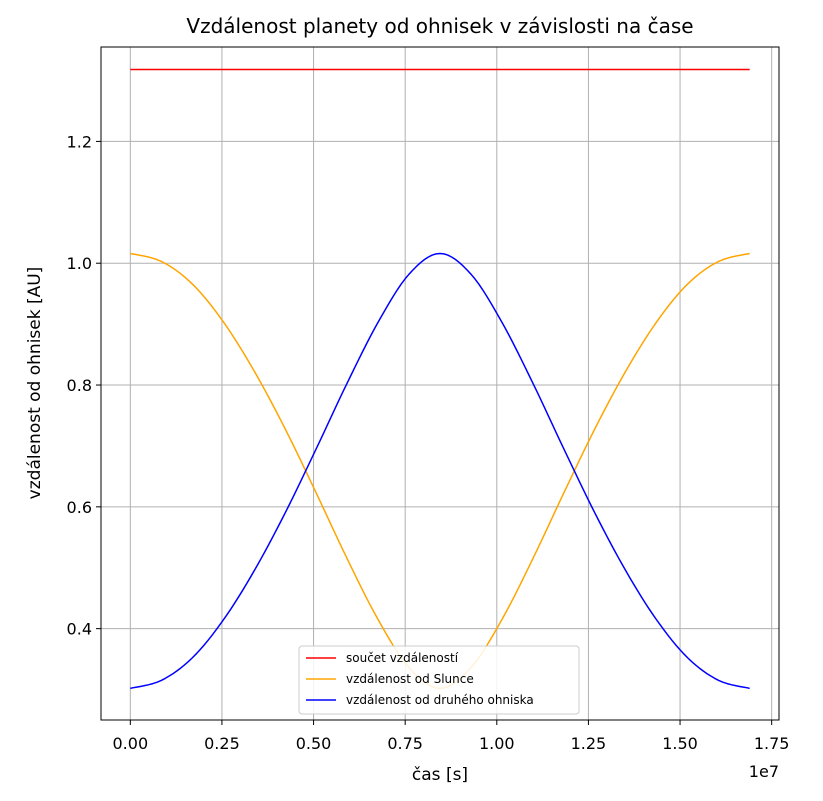 This screenshot has height=801, width=823. What do you see at coordinates (405, 743) in the screenshot?
I see `x-tick-label: 0.75` at bounding box center [405, 743].